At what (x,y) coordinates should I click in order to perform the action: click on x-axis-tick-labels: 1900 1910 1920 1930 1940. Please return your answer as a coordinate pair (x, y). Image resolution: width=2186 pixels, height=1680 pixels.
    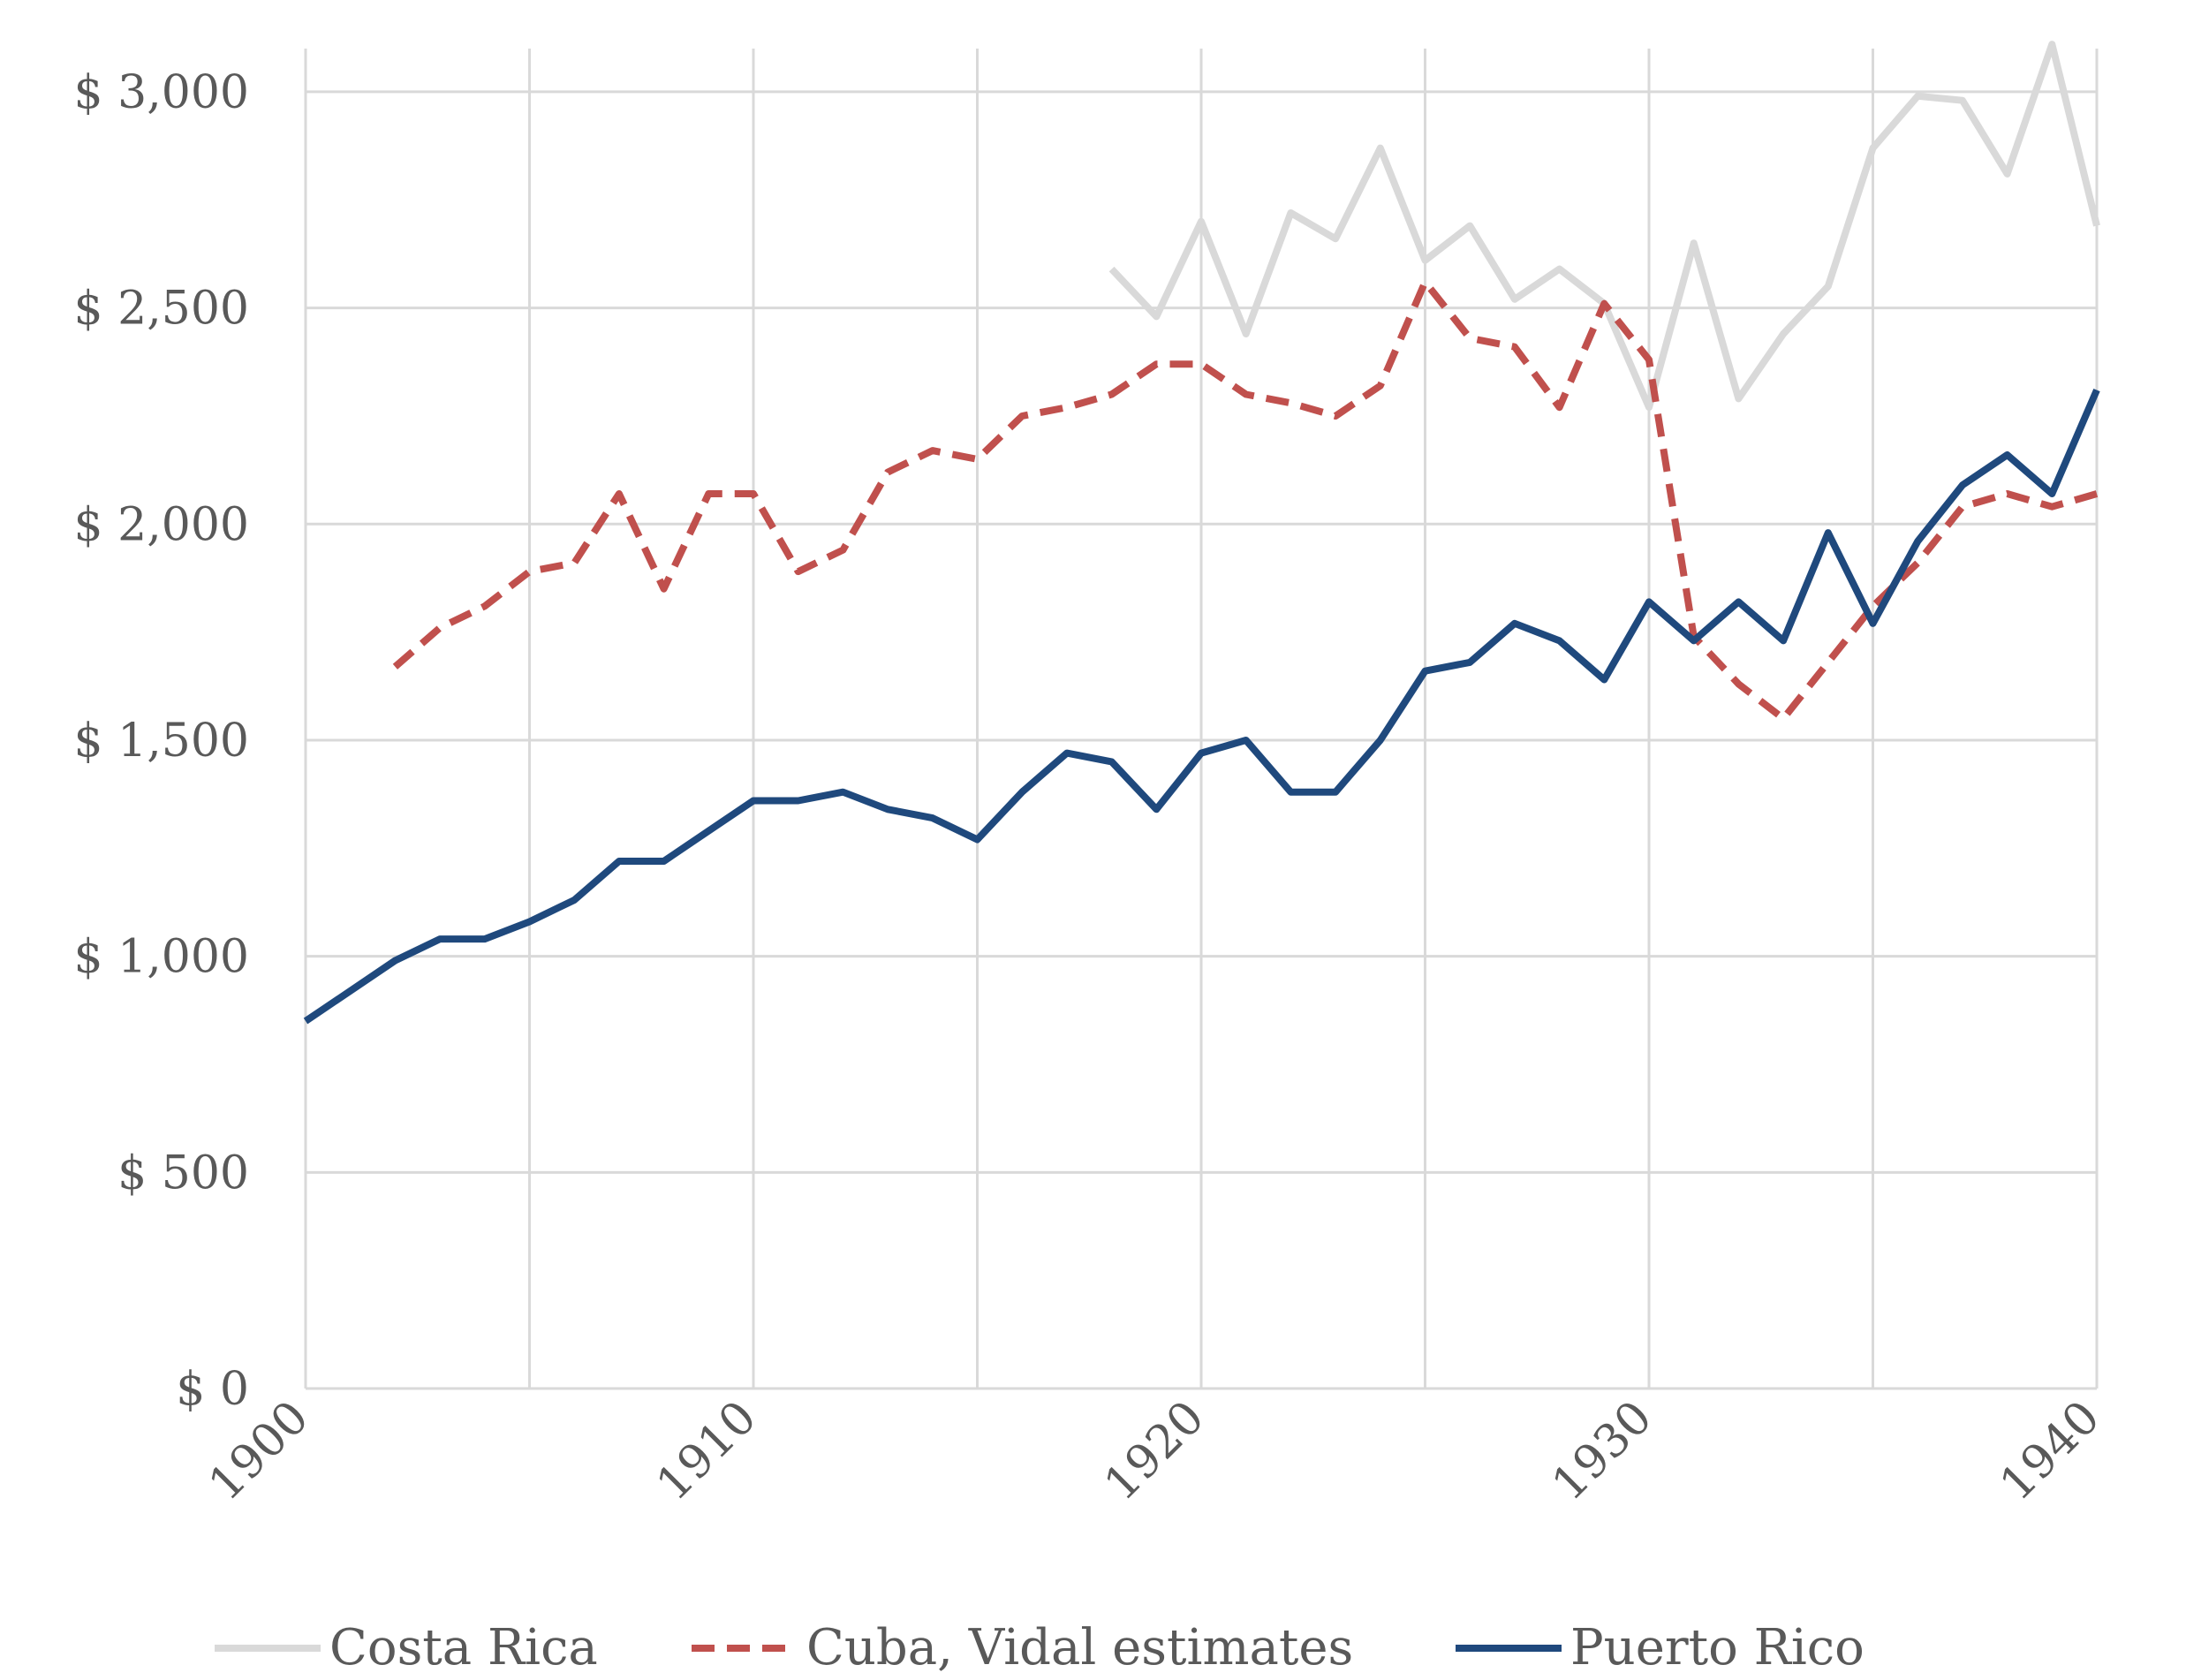
    Looking at the image, I should click on (1154, 1451).